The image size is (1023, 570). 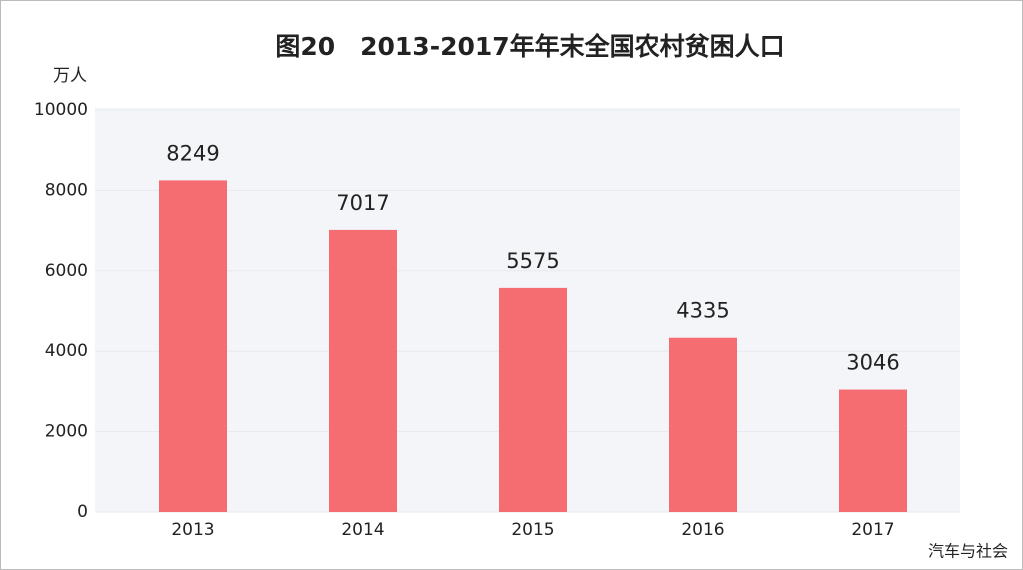 What do you see at coordinates (532, 530) in the screenshot?
I see `x-tick-label: 2015` at bounding box center [532, 530].